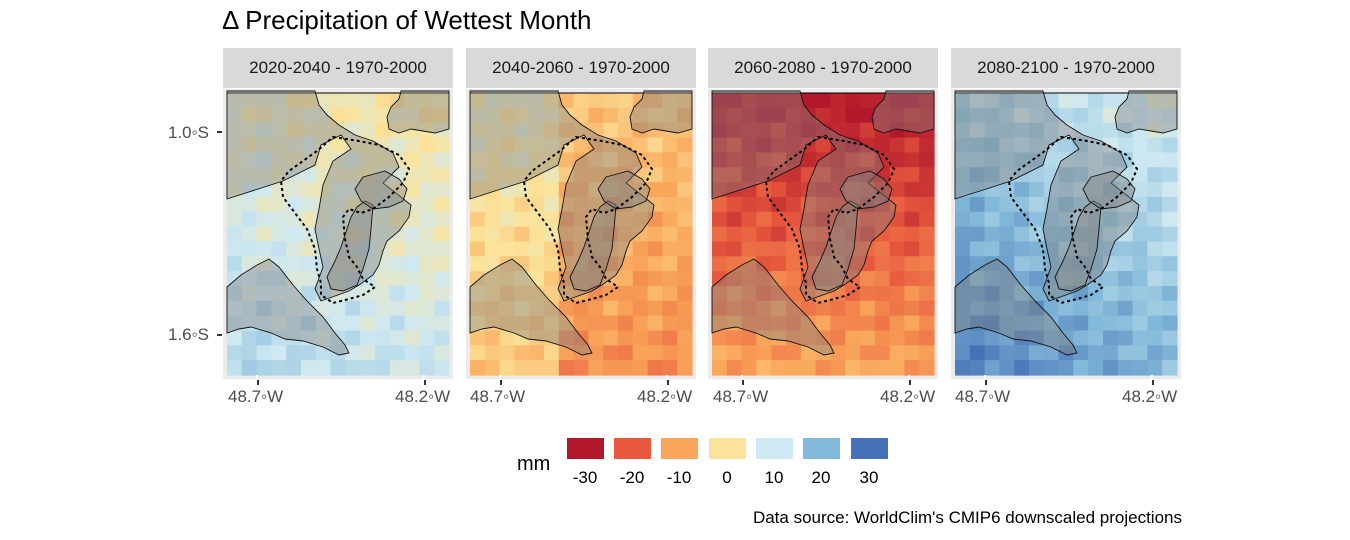 Image resolution: width=1350 pixels, height=540 pixels. What do you see at coordinates (1150, 396) in the screenshot?
I see `x-tick-label: 48.2◦W` at bounding box center [1150, 396].